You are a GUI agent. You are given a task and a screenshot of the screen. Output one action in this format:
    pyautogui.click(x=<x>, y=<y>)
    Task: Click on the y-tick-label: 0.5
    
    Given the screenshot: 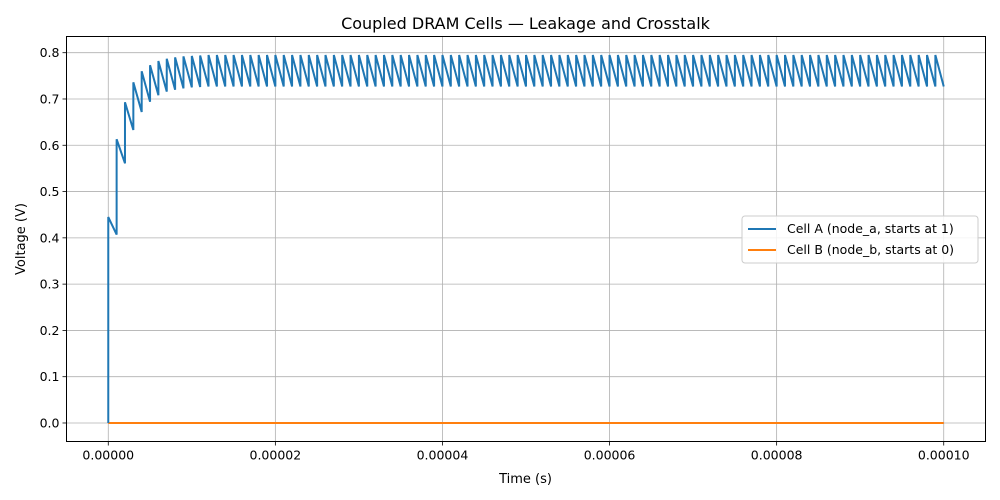 What is the action you would take?
    pyautogui.click(x=50, y=191)
    